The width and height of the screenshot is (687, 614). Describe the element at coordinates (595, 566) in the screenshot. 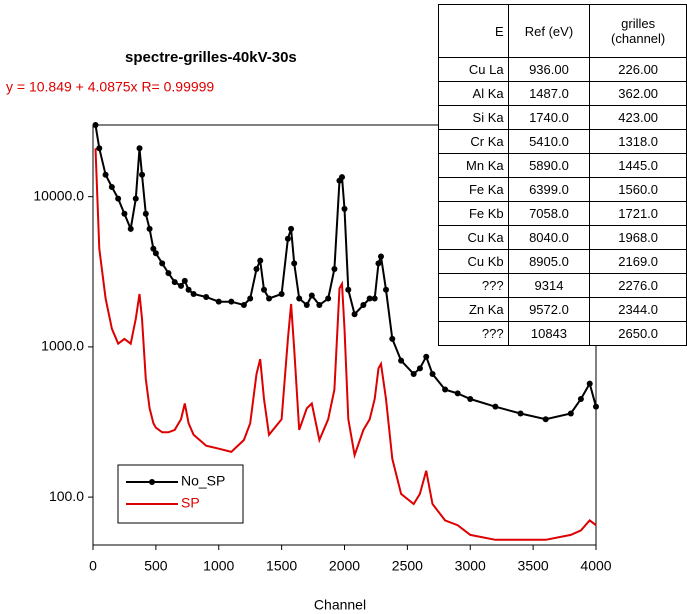

I see `x-tick-label: 4000` at that location.